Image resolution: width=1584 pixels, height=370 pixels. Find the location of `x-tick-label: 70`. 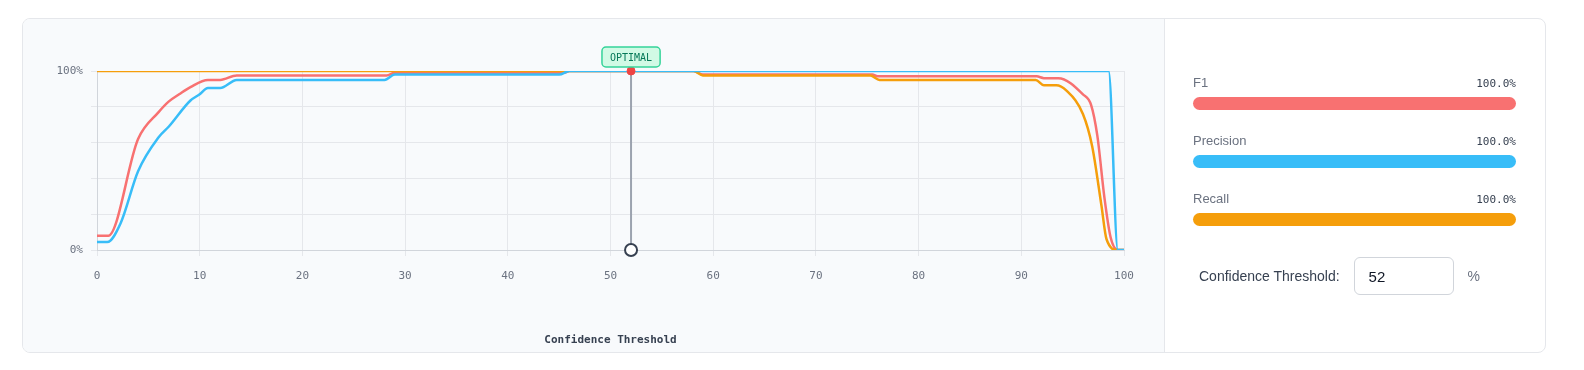

x-tick-label: 70 is located at coordinates (816, 276).